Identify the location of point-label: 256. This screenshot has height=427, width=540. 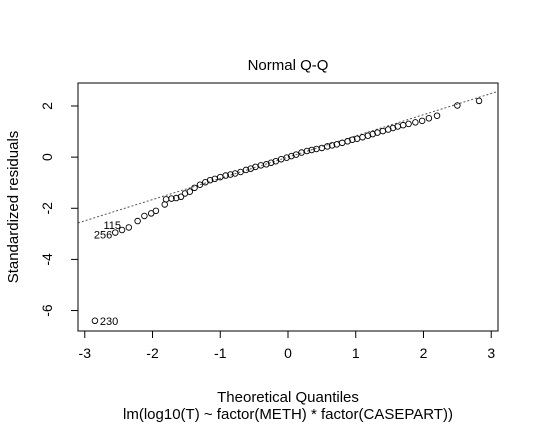
(103, 236).